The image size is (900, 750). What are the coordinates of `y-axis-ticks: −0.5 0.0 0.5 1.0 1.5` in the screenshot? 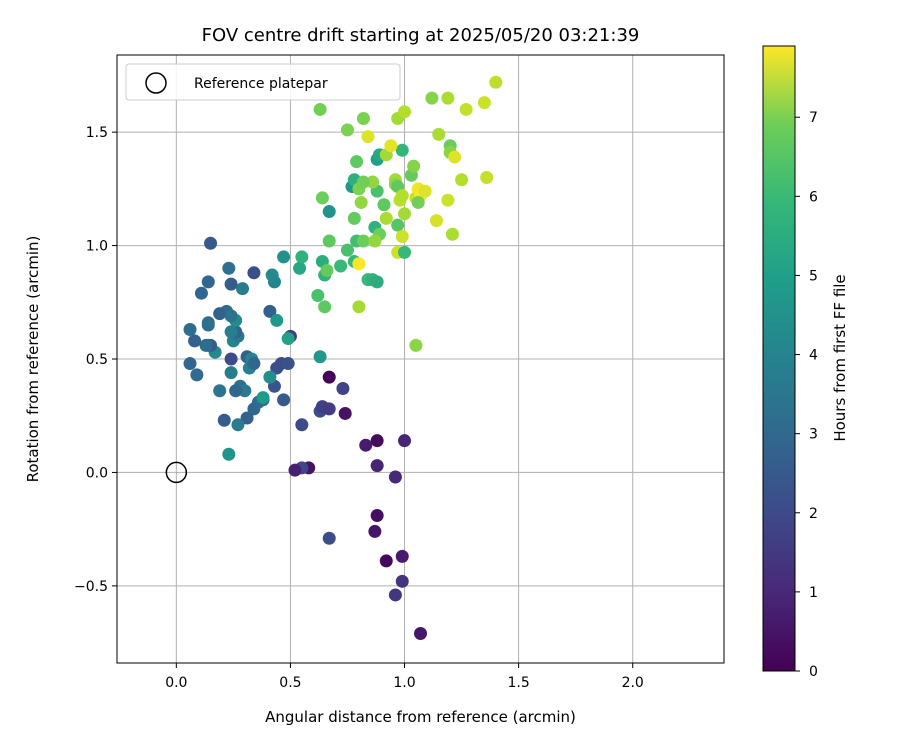 It's located at (95, 360).